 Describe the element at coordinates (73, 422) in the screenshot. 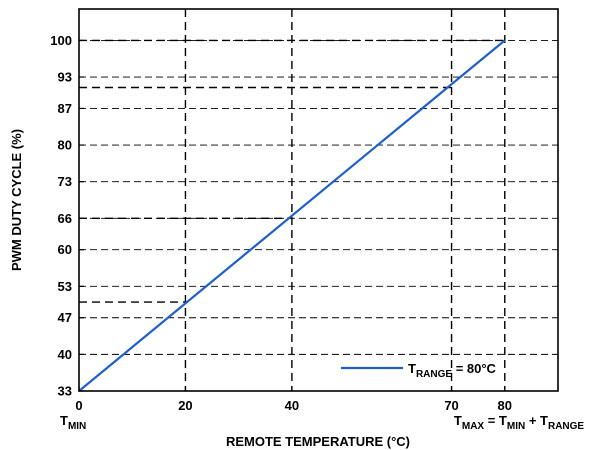

I see `tmin-annotation: TMIN` at that location.